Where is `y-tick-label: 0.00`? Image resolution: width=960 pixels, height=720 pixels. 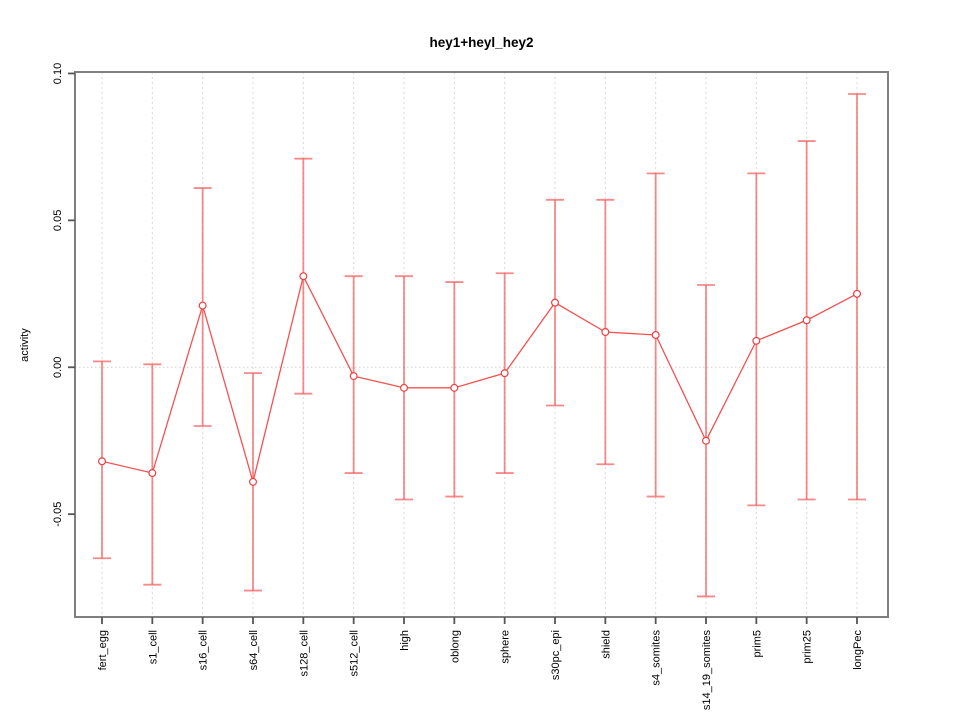
y-tick-label: 0.00 is located at coordinates (58, 367).